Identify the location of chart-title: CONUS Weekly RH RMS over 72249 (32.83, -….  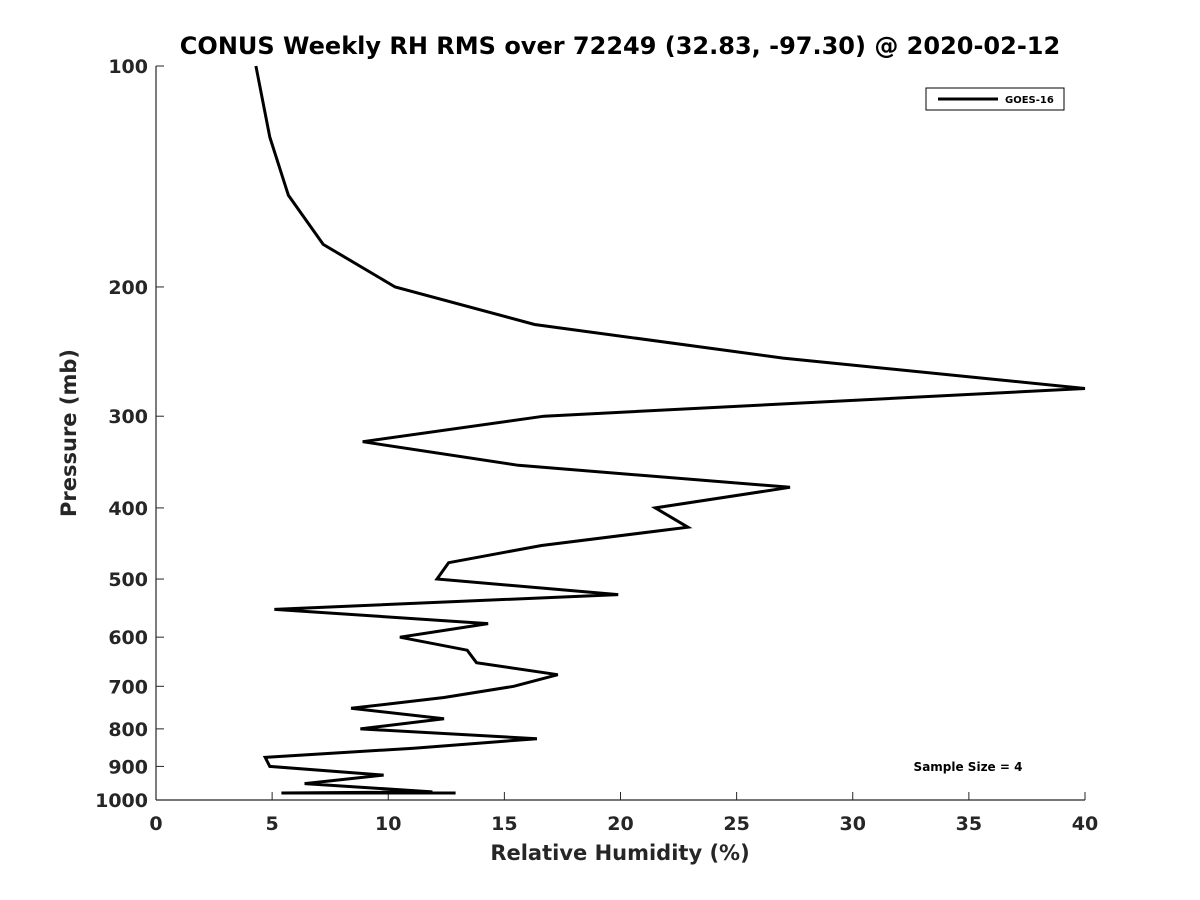
(620, 46).